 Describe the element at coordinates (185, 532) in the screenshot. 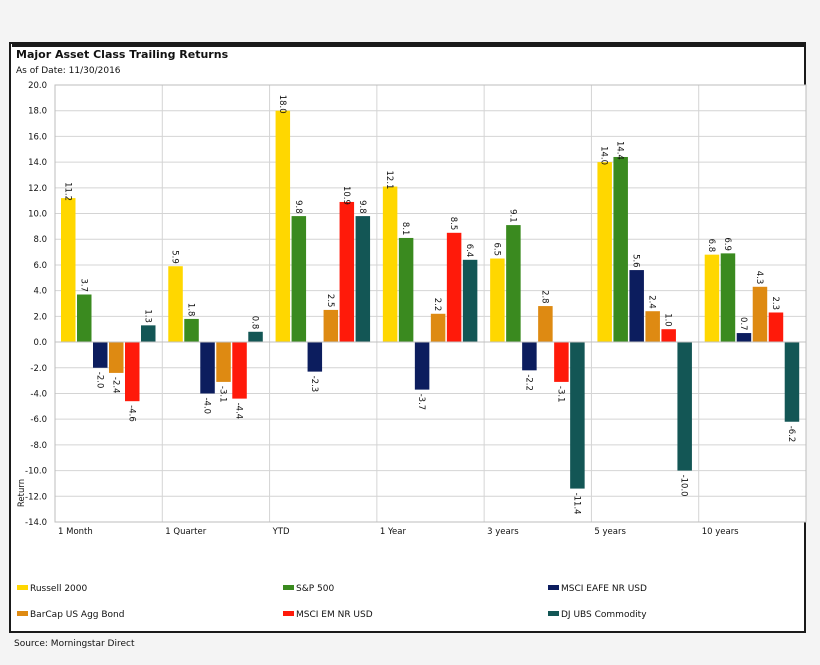

I see `x-category-label: 1 Quarter` at that location.